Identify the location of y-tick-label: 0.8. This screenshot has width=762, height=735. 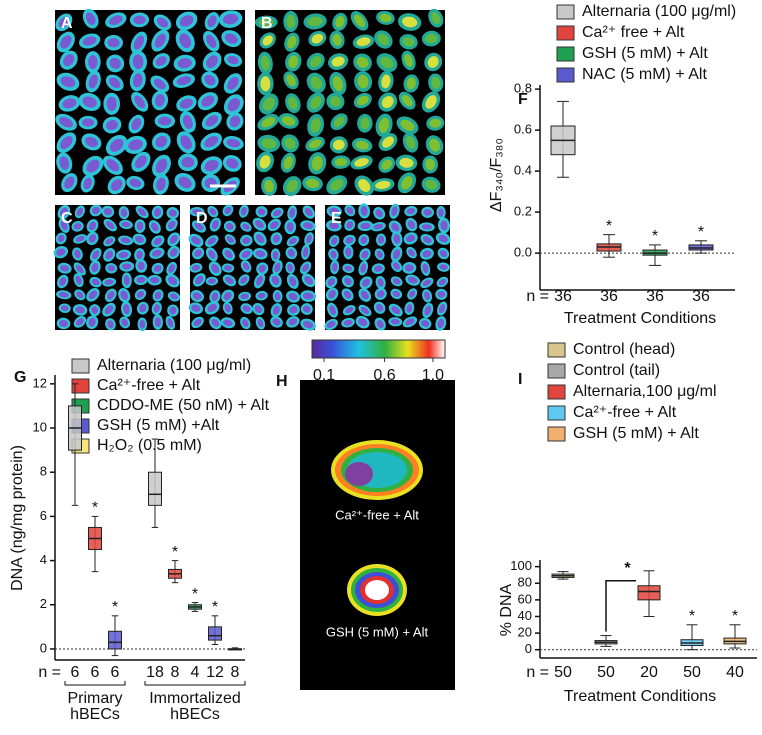
(523, 88).